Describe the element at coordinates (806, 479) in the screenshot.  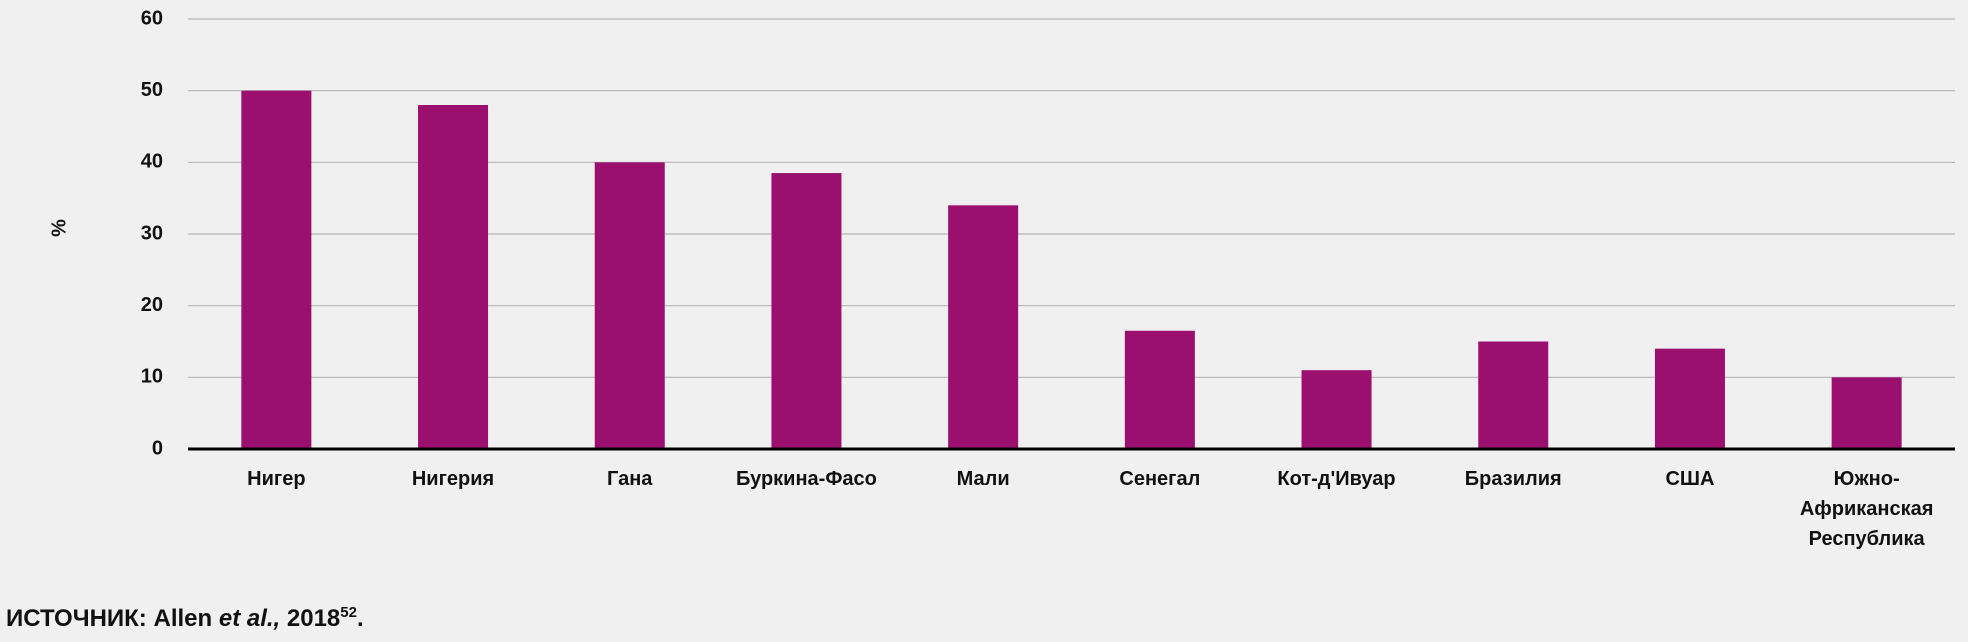
I see `x-tick-label: Буркина-Фасо` at that location.